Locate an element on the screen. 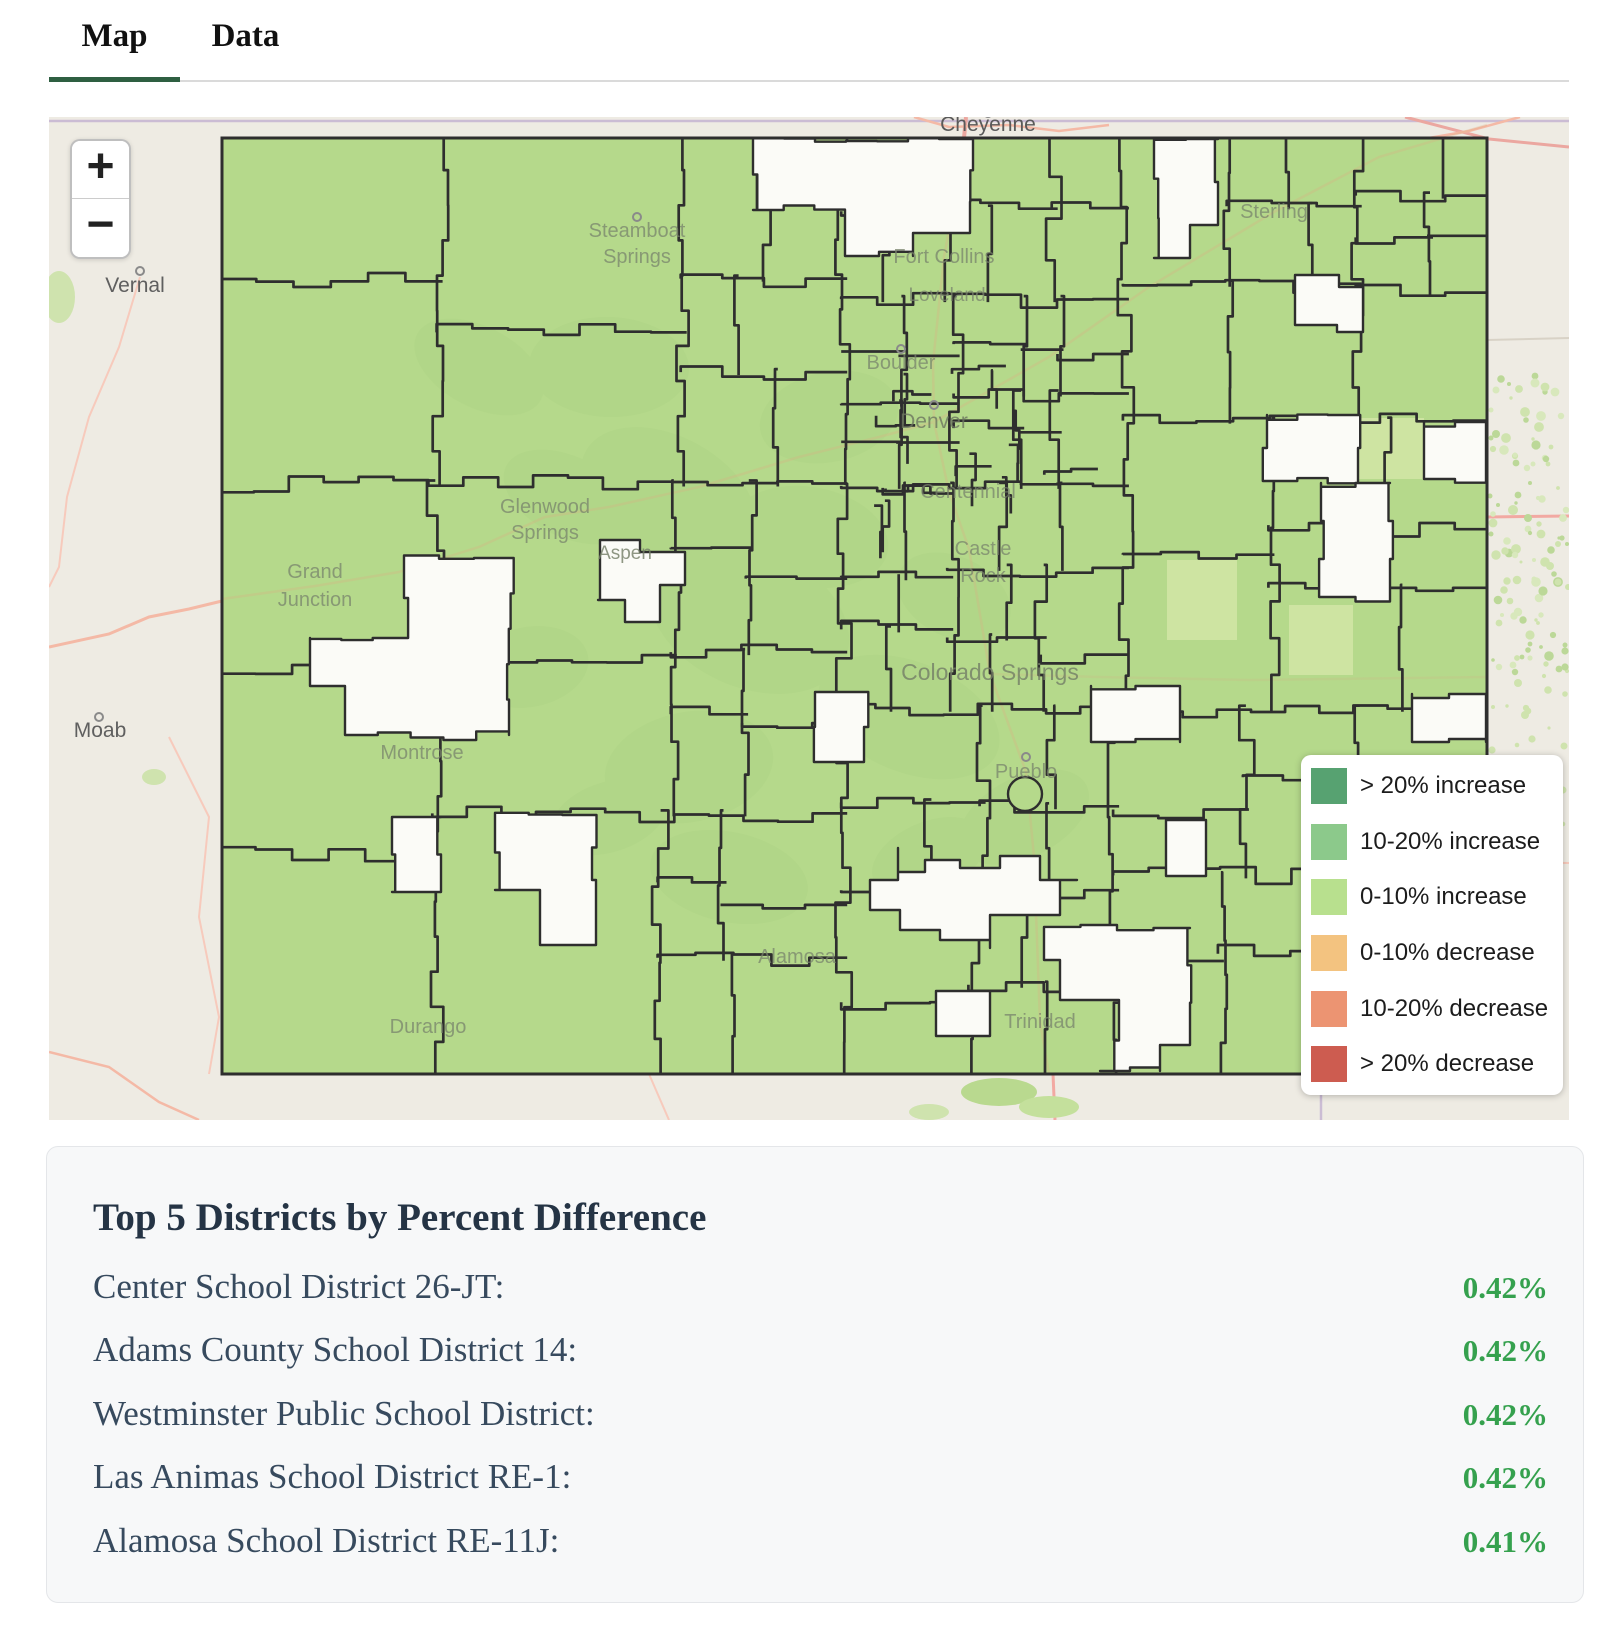  svg-text: Alamosa is located at coordinates (797, 957).